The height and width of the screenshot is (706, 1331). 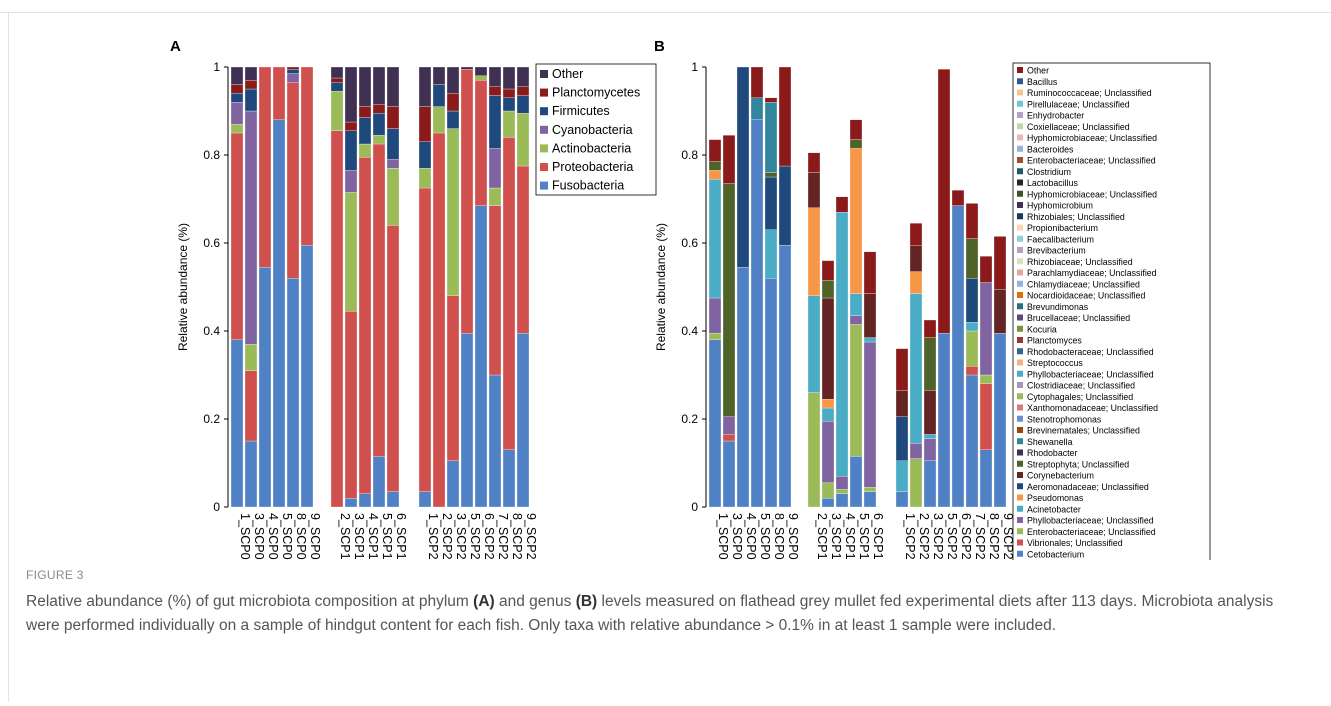 What do you see at coordinates (1060, 206) in the screenshot?
I see `legend-b-label: Hyphomicrobium` at bounding box center [1060, 206].